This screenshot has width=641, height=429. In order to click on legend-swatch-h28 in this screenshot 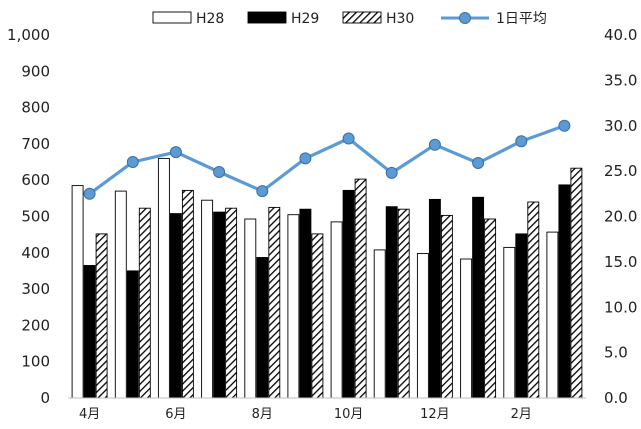, I will do `click(172, 17)`.